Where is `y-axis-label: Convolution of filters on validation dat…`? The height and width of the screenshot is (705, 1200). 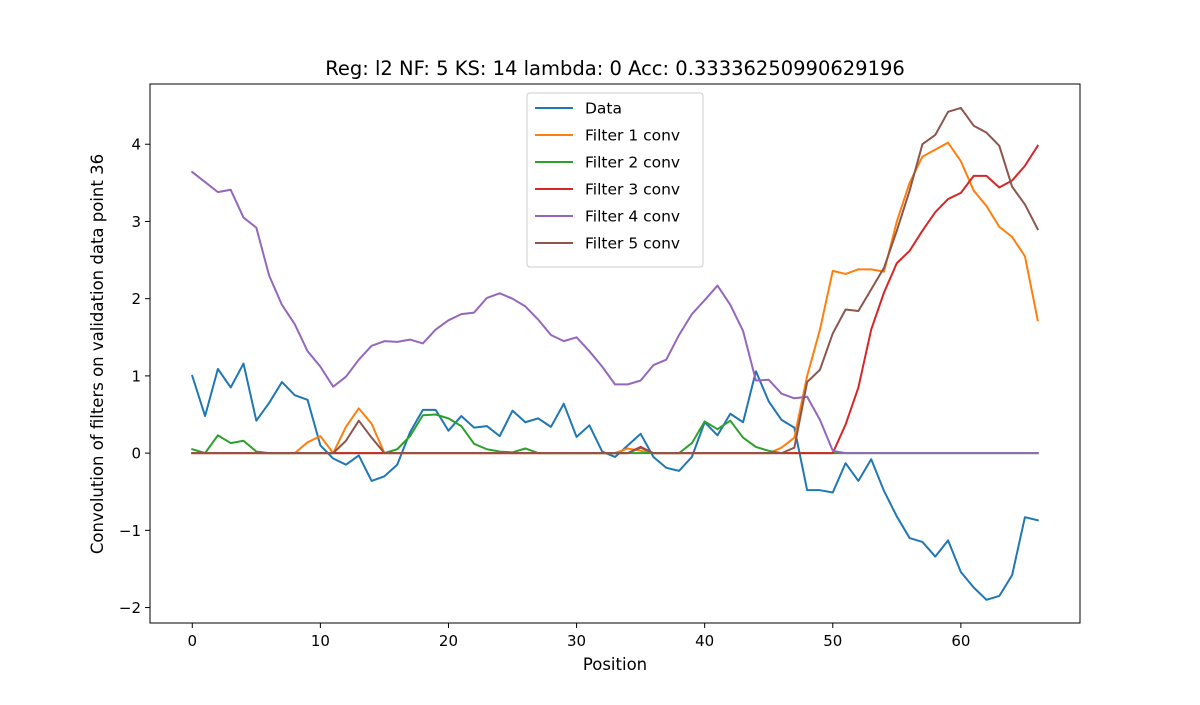
y-axis-label: Convolution of filters on validation dat… is located at coordinates (97, 354).